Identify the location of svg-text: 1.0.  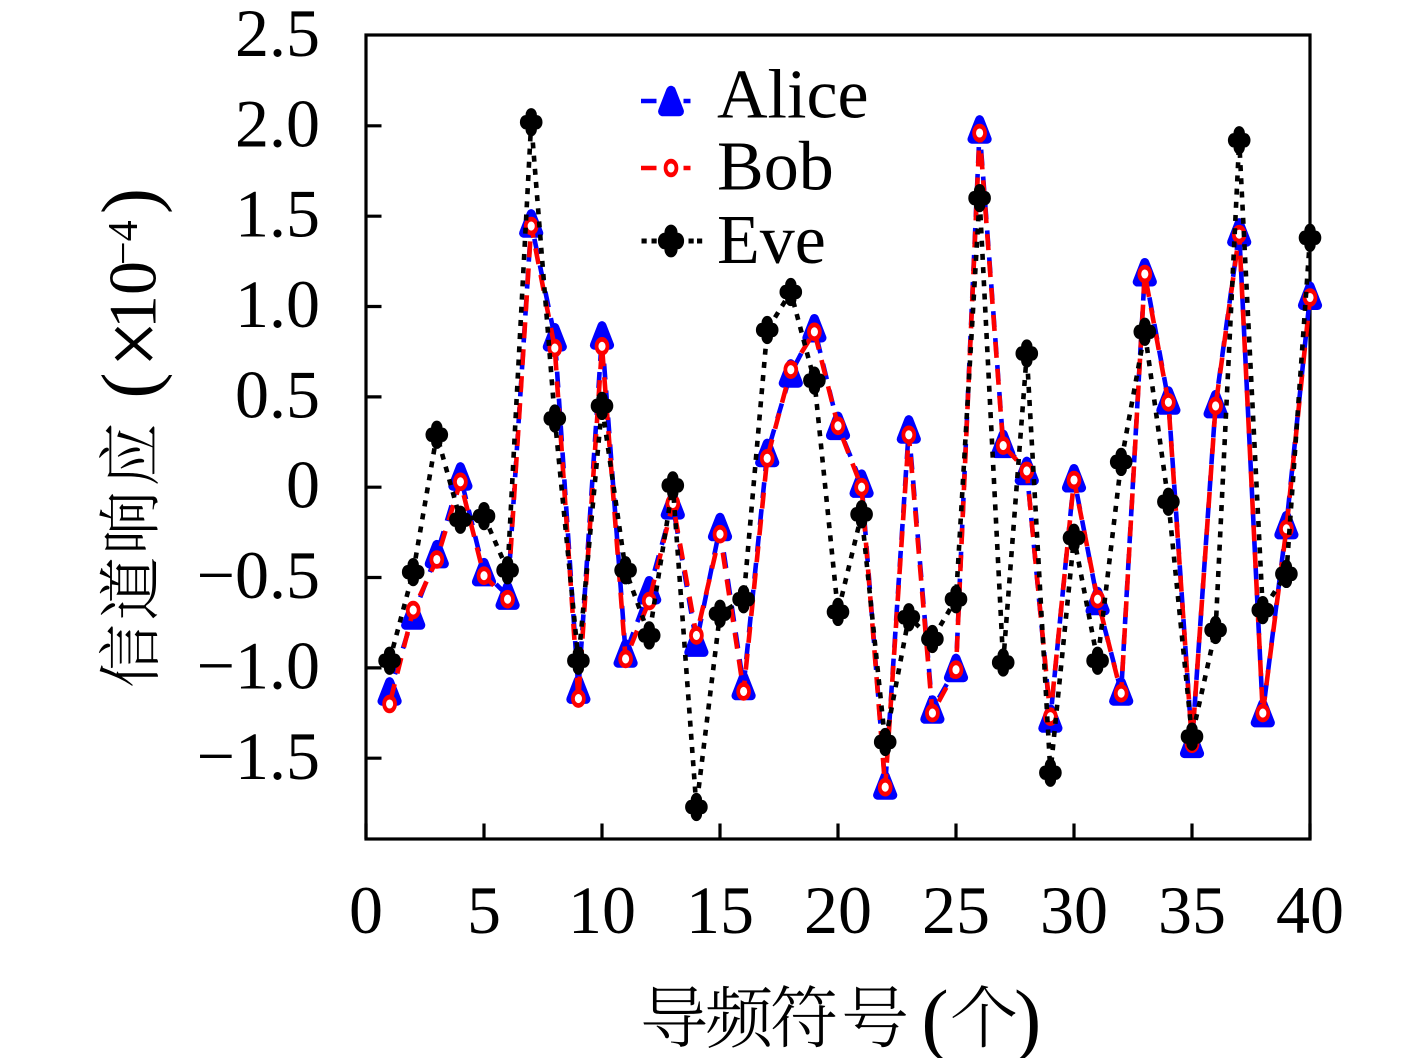
(277, 304).